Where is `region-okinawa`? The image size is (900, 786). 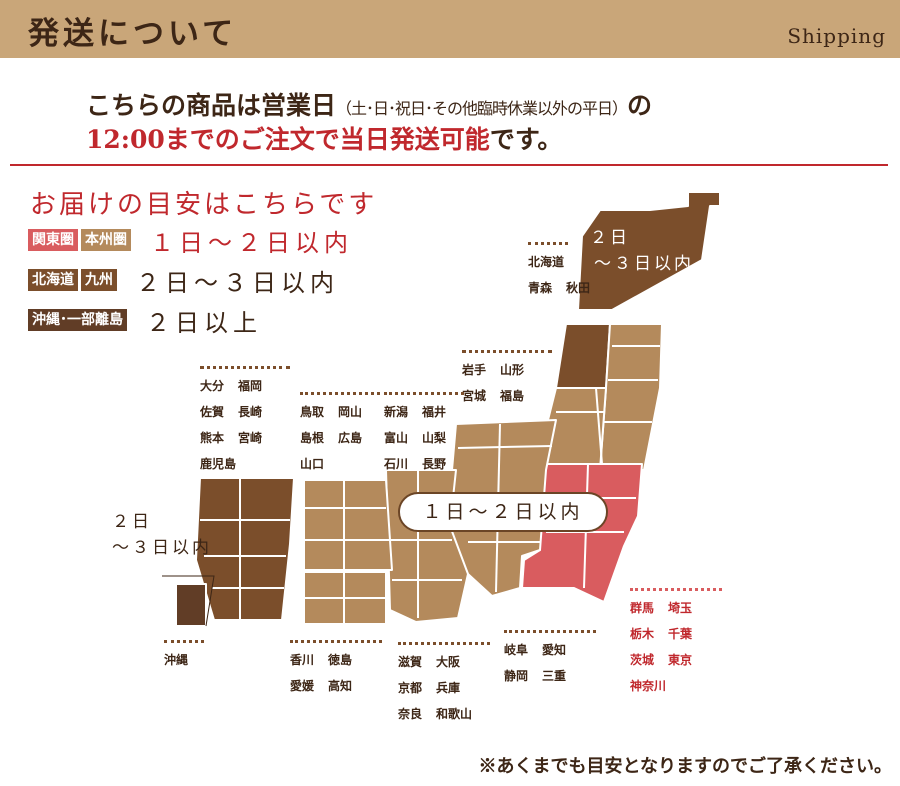
region-okinawa is located at coordinates (191, 605).